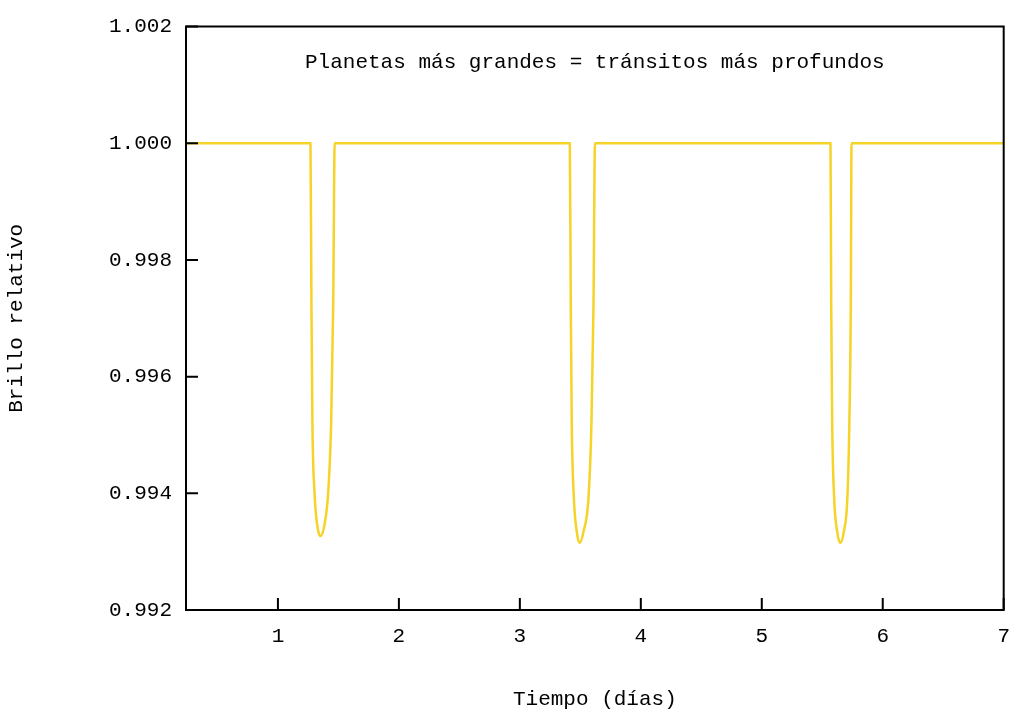  I want to click on y-axis-title: Brillo relativo, so click(17, 318).